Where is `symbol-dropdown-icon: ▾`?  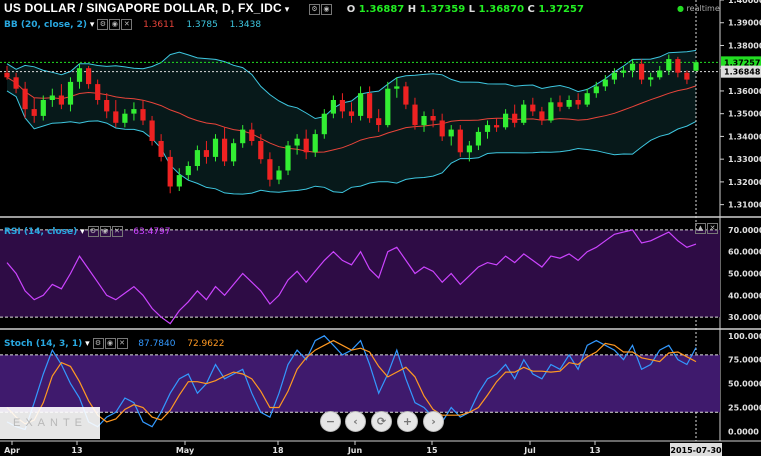 symbol-dropdown-icon: ▾ is located at coordinates (287, 10).